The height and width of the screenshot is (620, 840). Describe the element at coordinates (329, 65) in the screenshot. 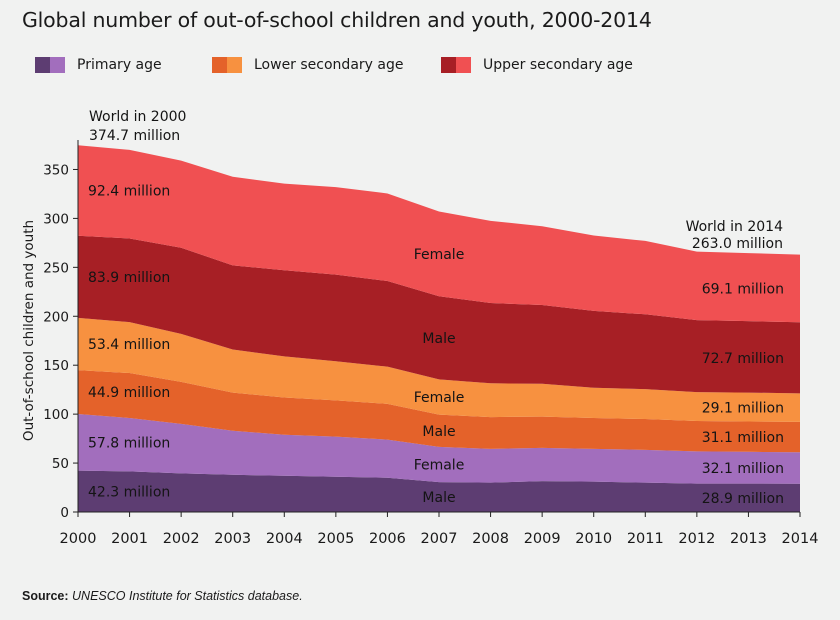

I see `legend-label-lower-secondary: Lower secondary age` at that location.